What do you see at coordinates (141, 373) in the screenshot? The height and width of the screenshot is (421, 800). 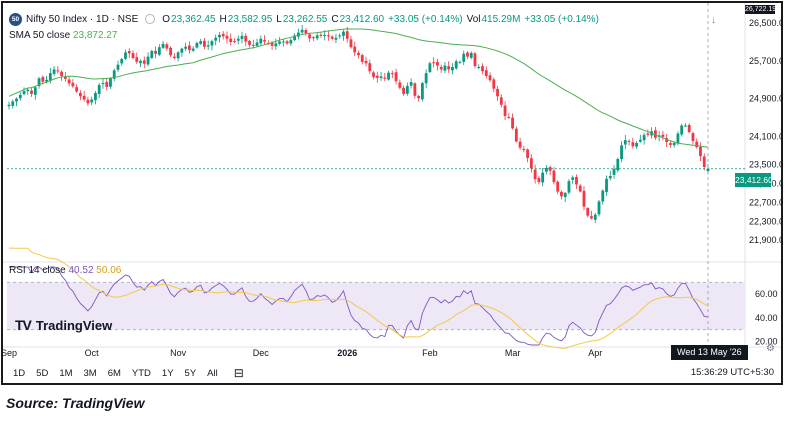 I see `timeframe-ytd: YTD` at bounding box center [141, 373].